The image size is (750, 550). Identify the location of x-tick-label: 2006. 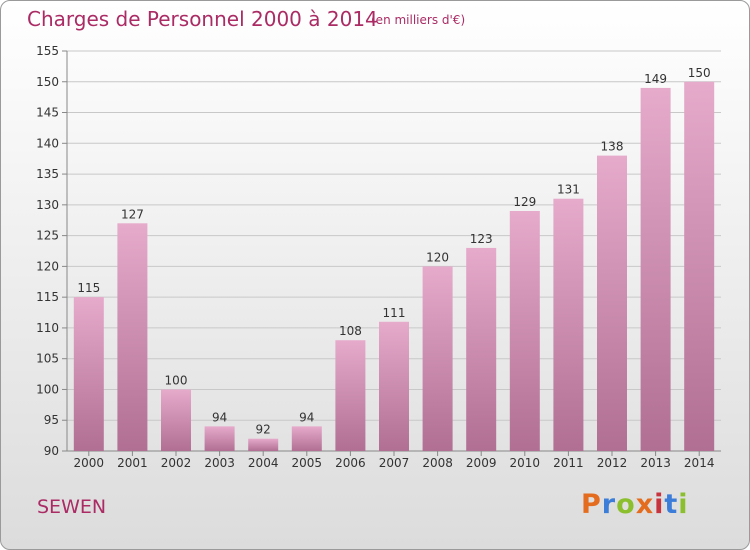
(350, 463).